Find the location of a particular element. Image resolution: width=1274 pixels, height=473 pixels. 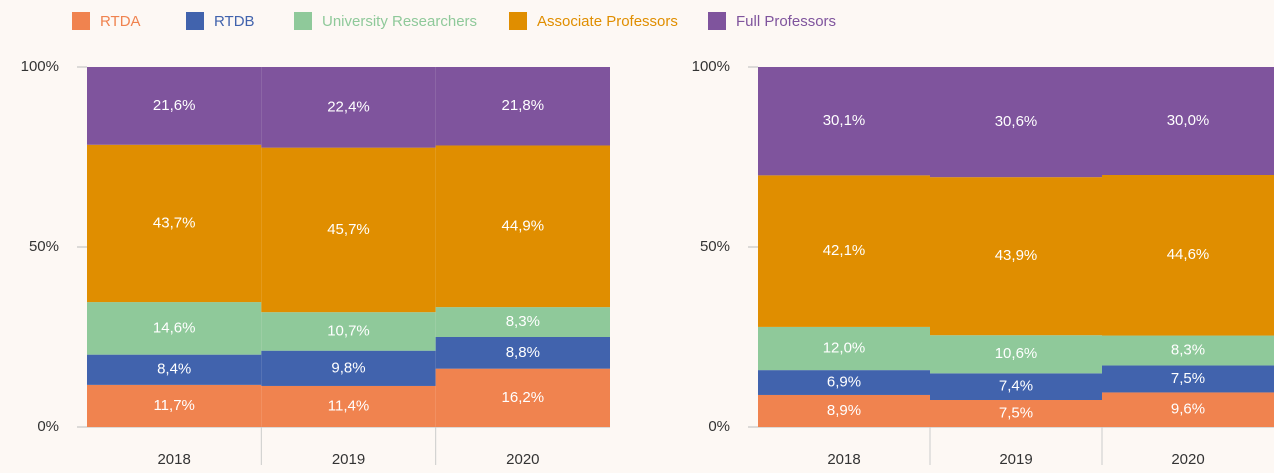

value-label: 22,4% is located at coordinates (348, 106).